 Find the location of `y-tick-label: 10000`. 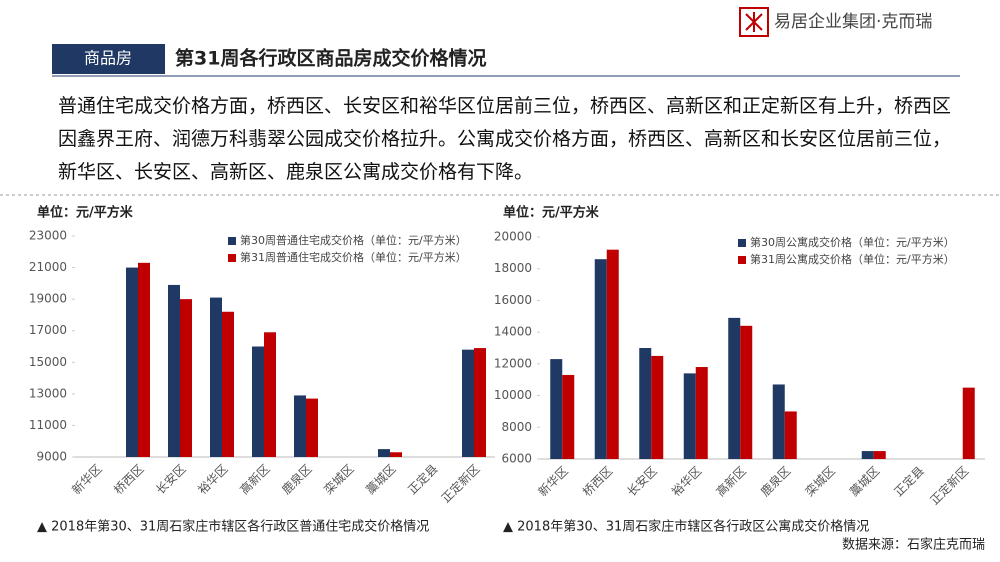

y-tick-label: 10000 is located at coordinates (513, 395).